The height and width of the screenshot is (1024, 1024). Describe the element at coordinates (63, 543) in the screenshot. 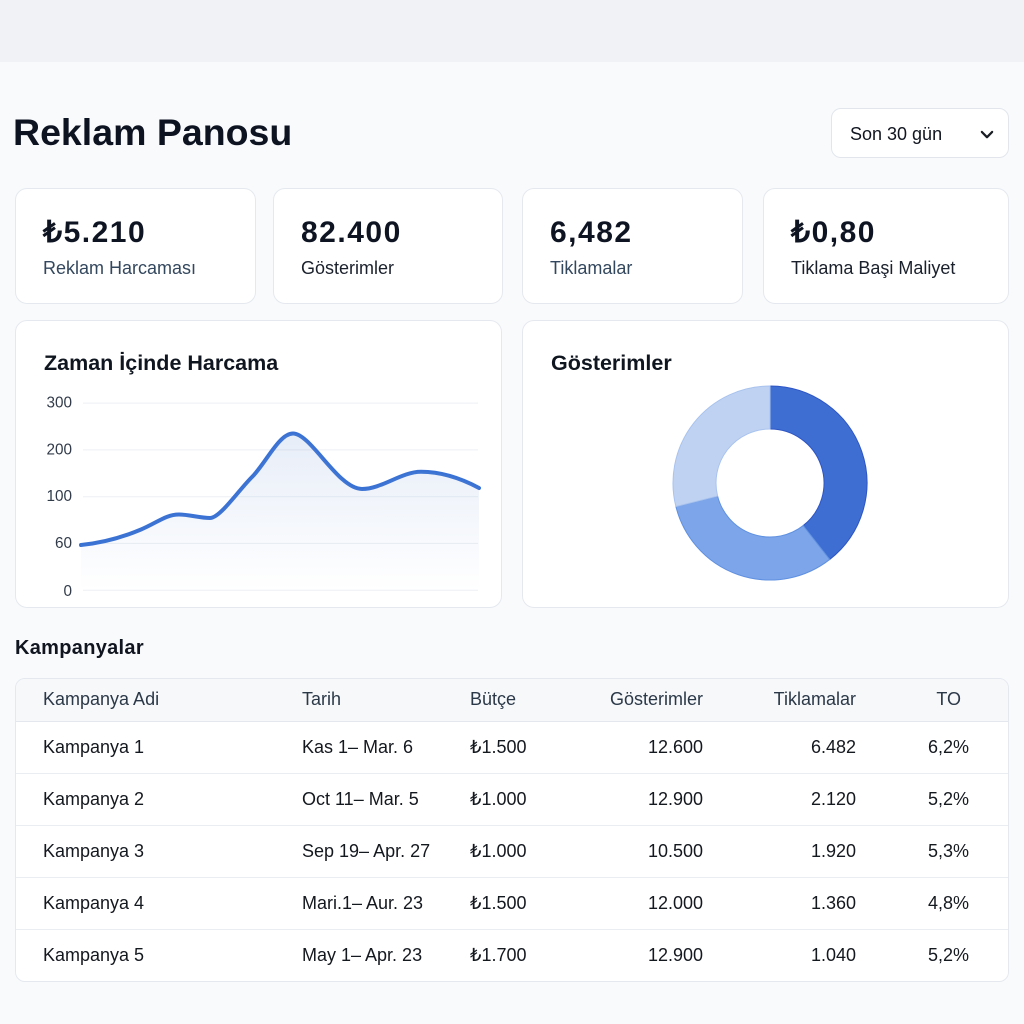

I see `svg-text: 60` at that location.